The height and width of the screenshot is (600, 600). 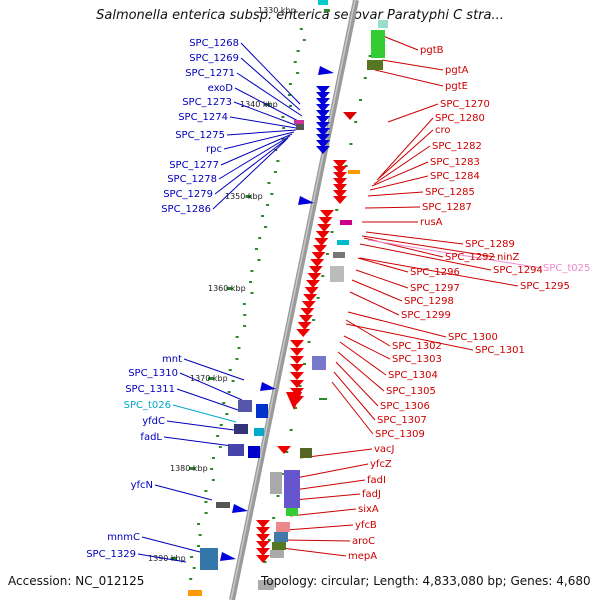 I want to click on gene-label-yfcz: yfcZ, so click(x=381, y=464).